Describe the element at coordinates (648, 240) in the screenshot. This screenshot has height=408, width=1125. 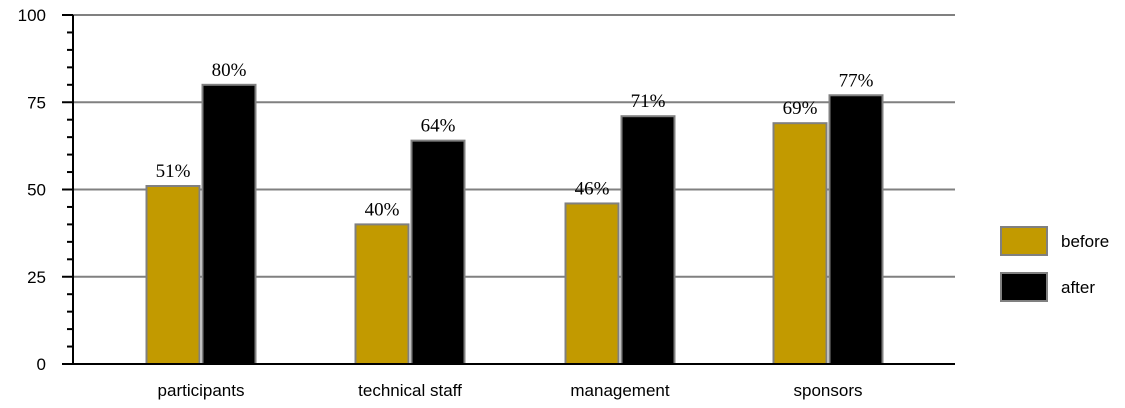
I see `bar-after-management` at that location.